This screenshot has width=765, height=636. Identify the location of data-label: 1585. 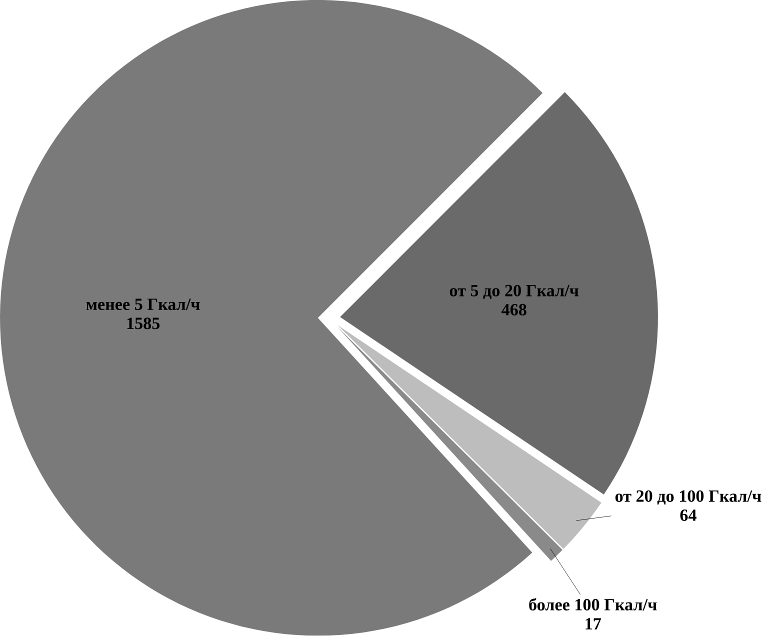
(143, 324).